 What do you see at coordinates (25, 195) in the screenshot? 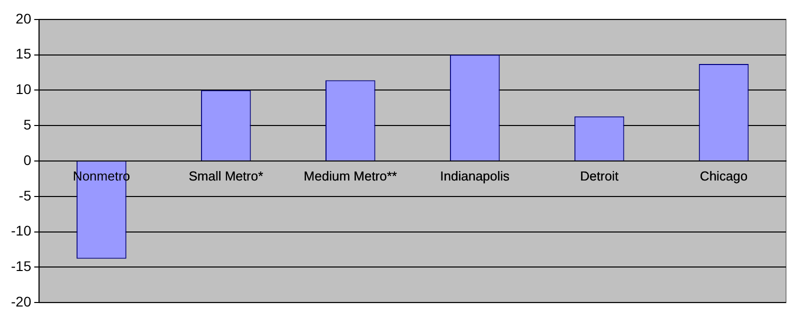
I see `y-tick-label: -5` at bounding box center [25, 195].